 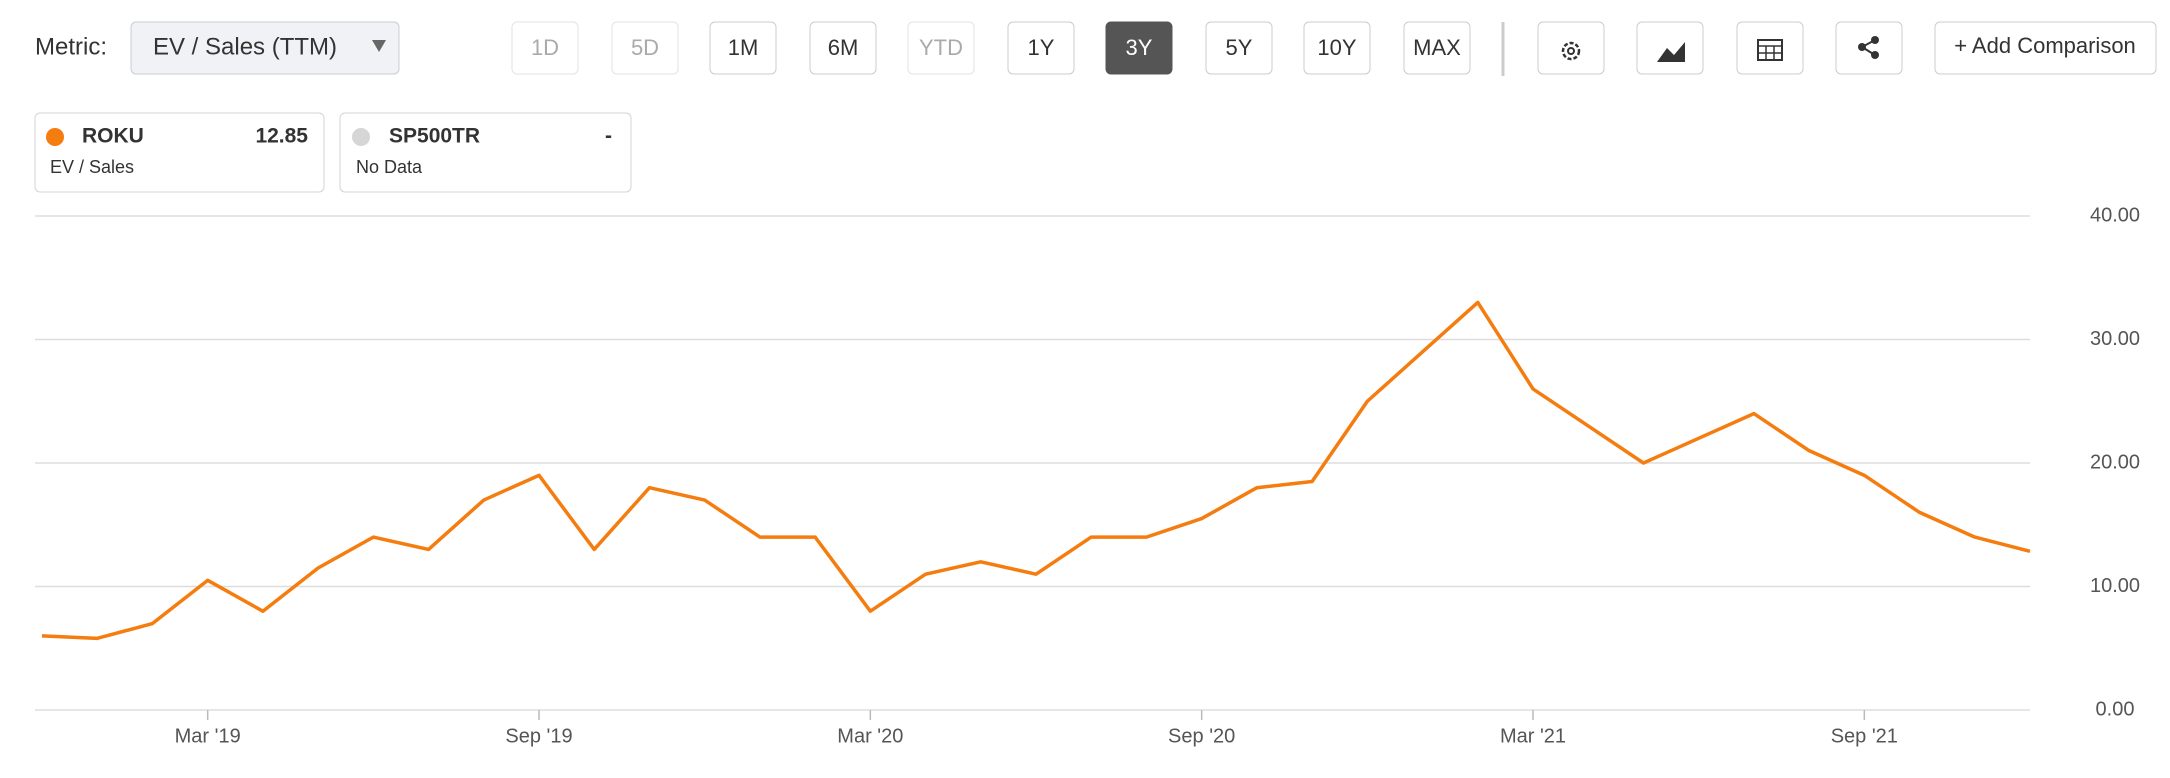 What do you see at coordinates (1864, 736) in the screenshot?
I see `x-tick-label: Sep '21` at bounding box center [1864, 736].